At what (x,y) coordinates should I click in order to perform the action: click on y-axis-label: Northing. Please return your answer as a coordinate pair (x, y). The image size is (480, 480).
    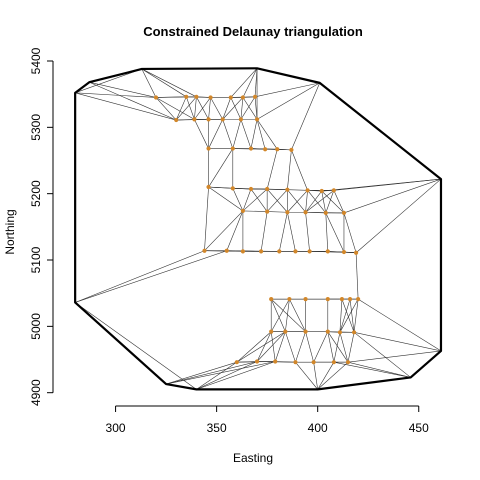
    Looking at the image, I should click on (10, 231).